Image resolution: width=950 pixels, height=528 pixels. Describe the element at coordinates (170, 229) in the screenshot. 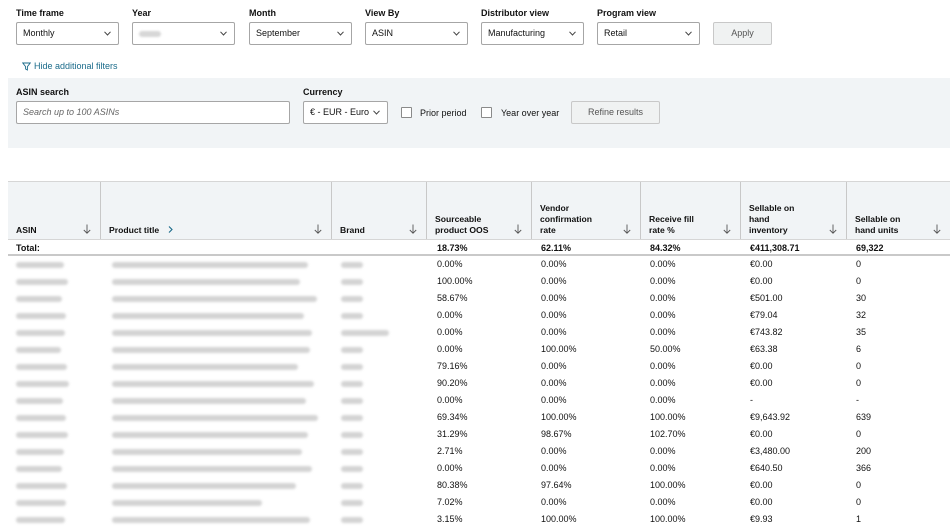

I see `chevron-right-icon` at that location.